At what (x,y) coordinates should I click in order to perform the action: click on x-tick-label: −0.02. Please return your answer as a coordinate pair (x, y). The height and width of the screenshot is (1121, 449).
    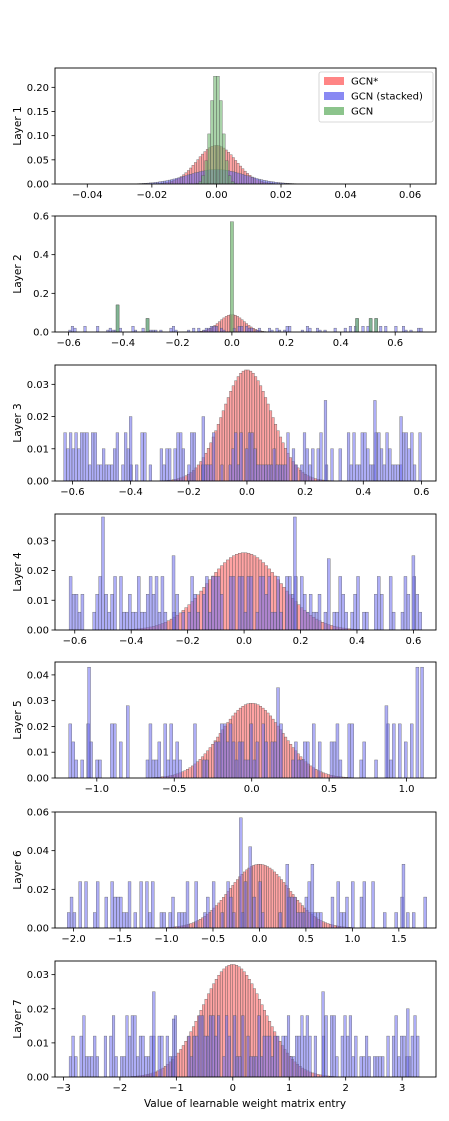
    Looking at the image, I should click on (152, 195).